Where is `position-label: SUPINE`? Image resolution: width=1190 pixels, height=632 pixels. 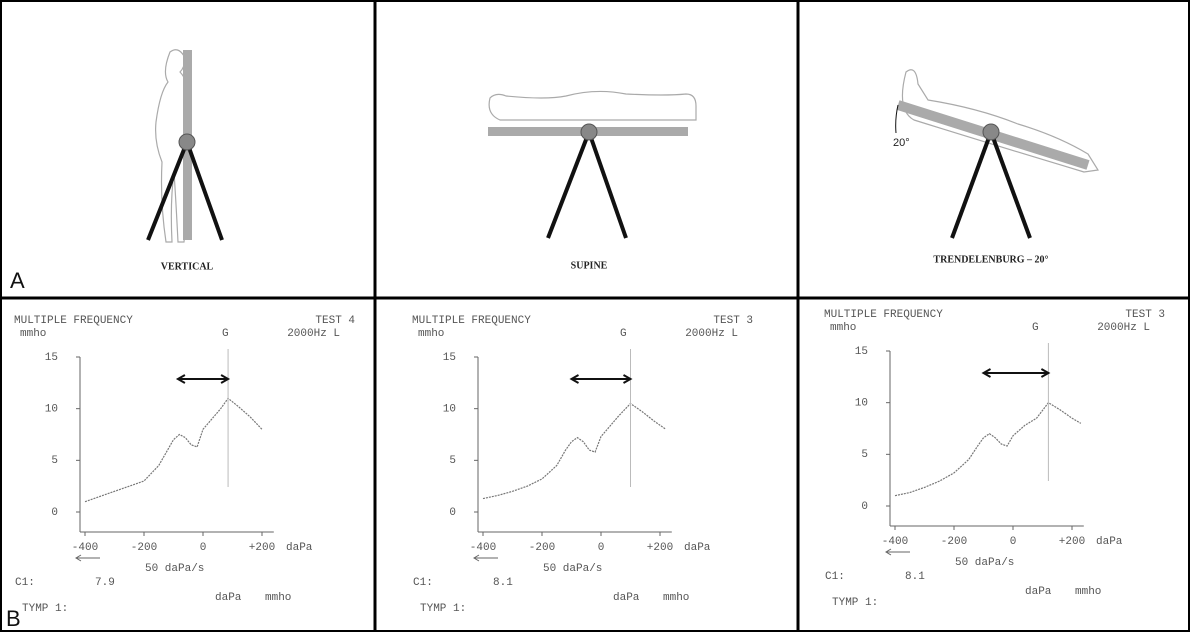 position-label: SUPINE is located at coordinates (589, 265).